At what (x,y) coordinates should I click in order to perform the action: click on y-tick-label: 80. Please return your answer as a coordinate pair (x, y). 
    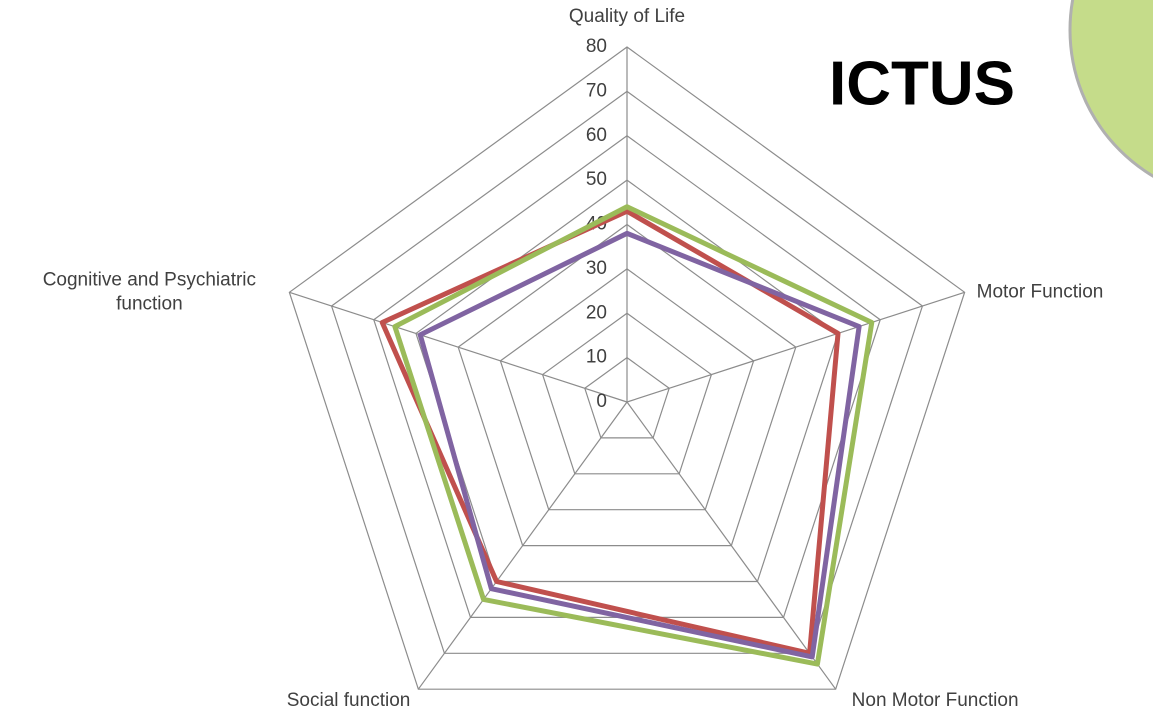
    Looking at the image, I should click on (596, 46).